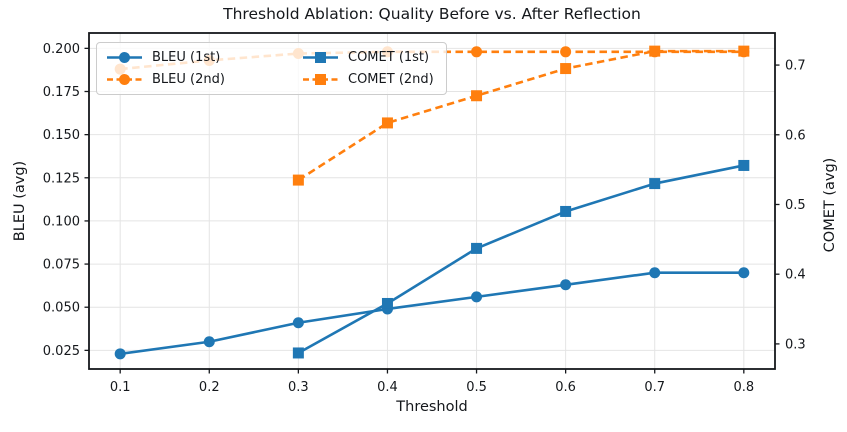  I want to click on y-axis-label-left: BLEU (avg), so click(20, 201).